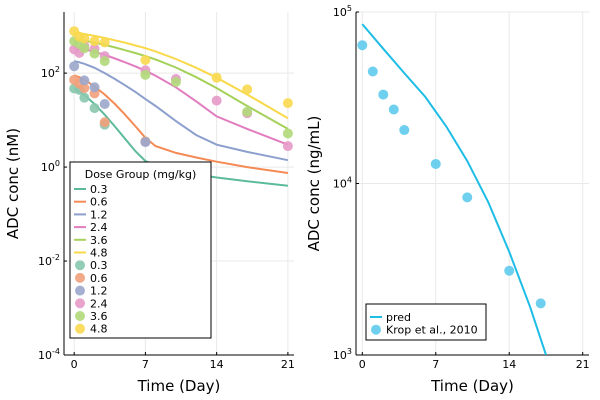  I want to click on y-tick-label: 10⁵, so click(342, 11).